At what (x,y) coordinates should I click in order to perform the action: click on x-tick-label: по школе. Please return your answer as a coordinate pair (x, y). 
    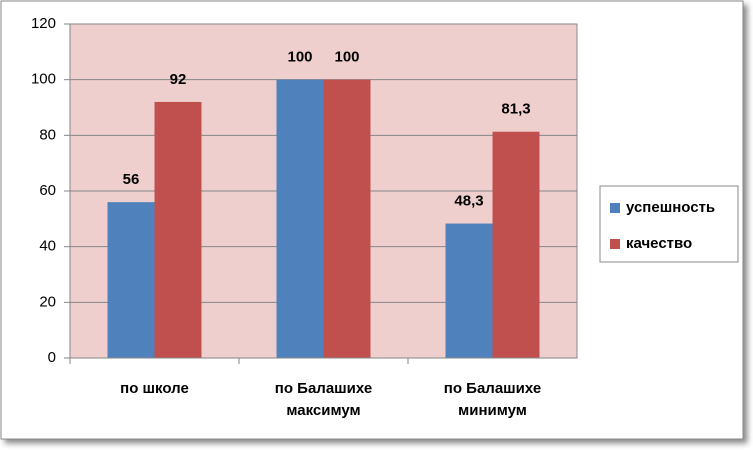
    Looking at the image, I should click on (154, 388).